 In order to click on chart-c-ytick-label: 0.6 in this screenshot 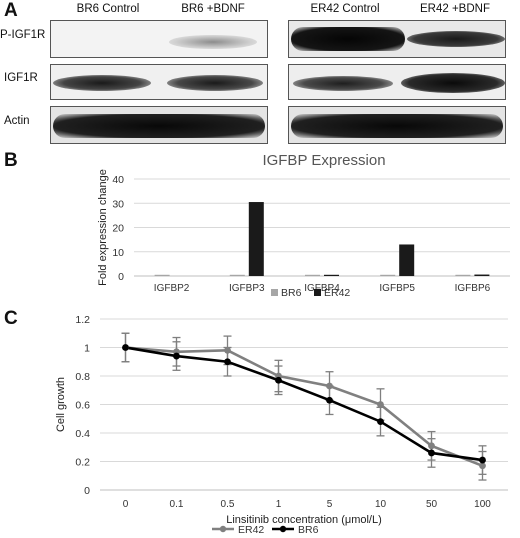, I will do `click(82, 406)`.